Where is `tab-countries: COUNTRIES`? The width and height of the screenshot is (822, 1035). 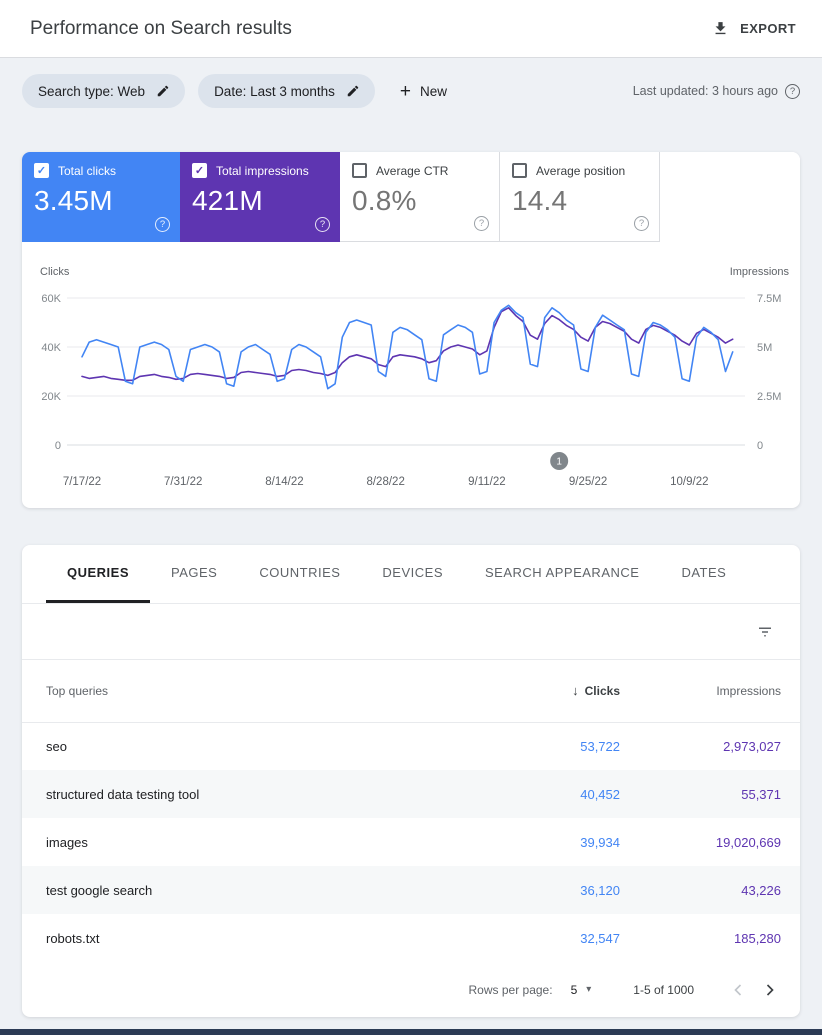 tab-countries: COUNTRIES is located at coordinates (300, 572).